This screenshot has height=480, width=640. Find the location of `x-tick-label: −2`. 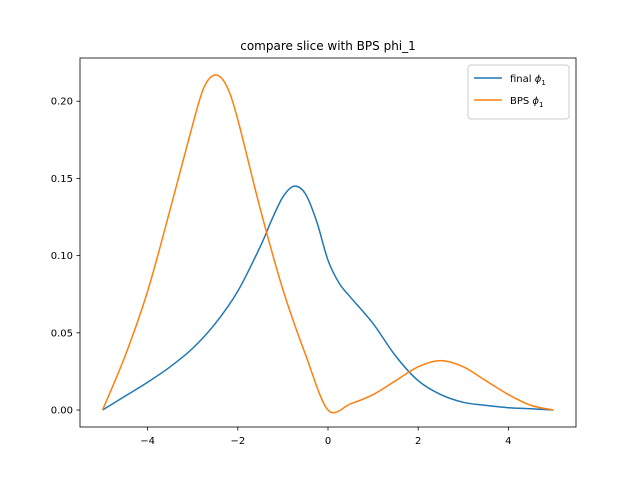

x-tick-label: −2 is located at coordinates (237, 441).